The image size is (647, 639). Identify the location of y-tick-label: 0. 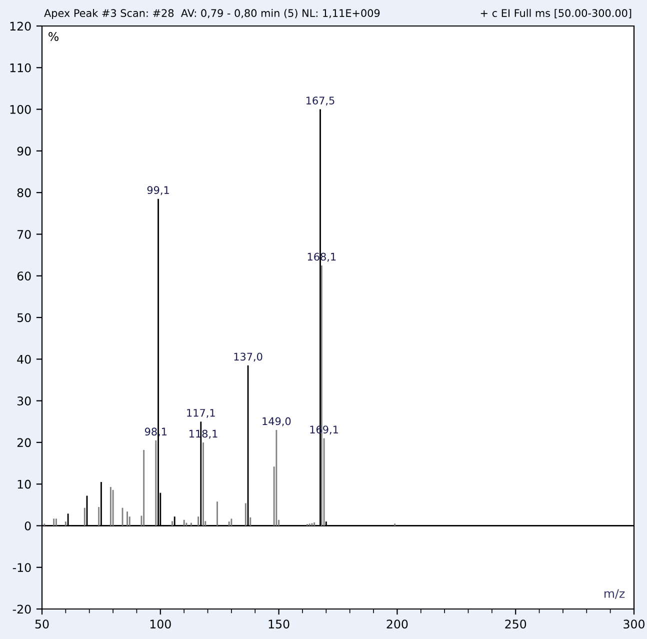
(27, 525).